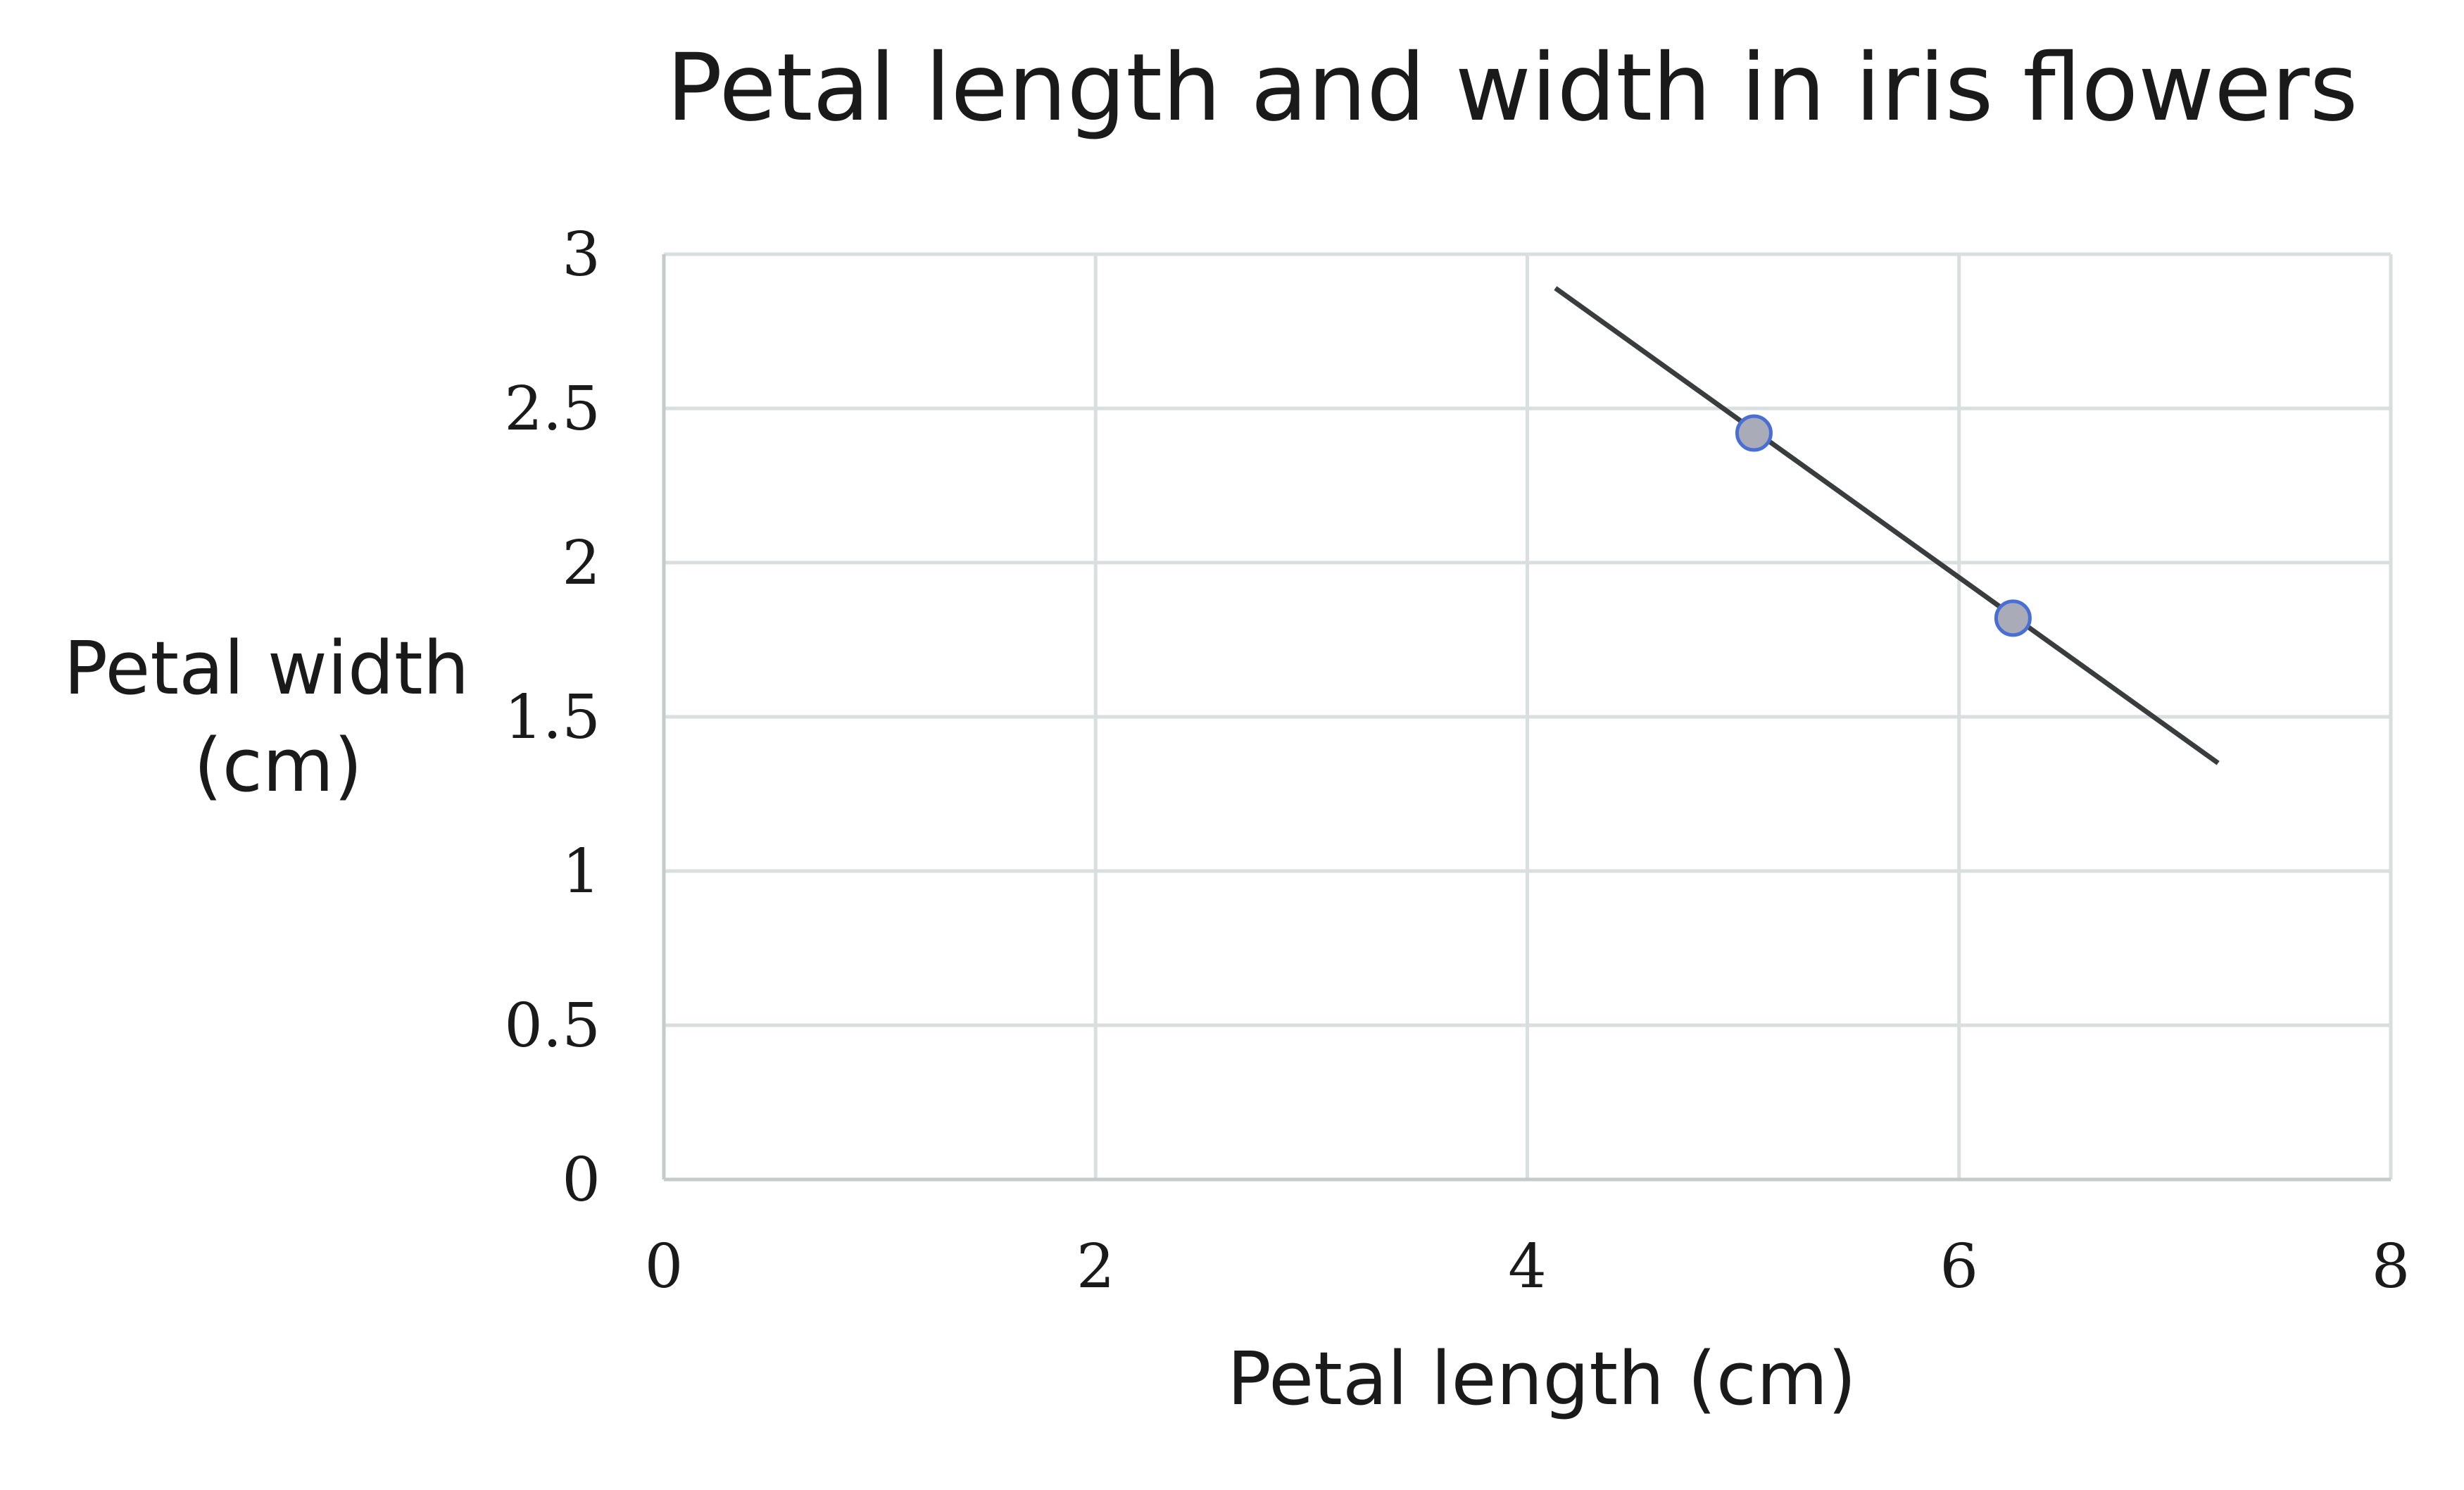  What do you see at coordinates (278, 765) in the screenshot?
I see `y-axis-title-line-2: (cm)` at bounding box center [278, 765].